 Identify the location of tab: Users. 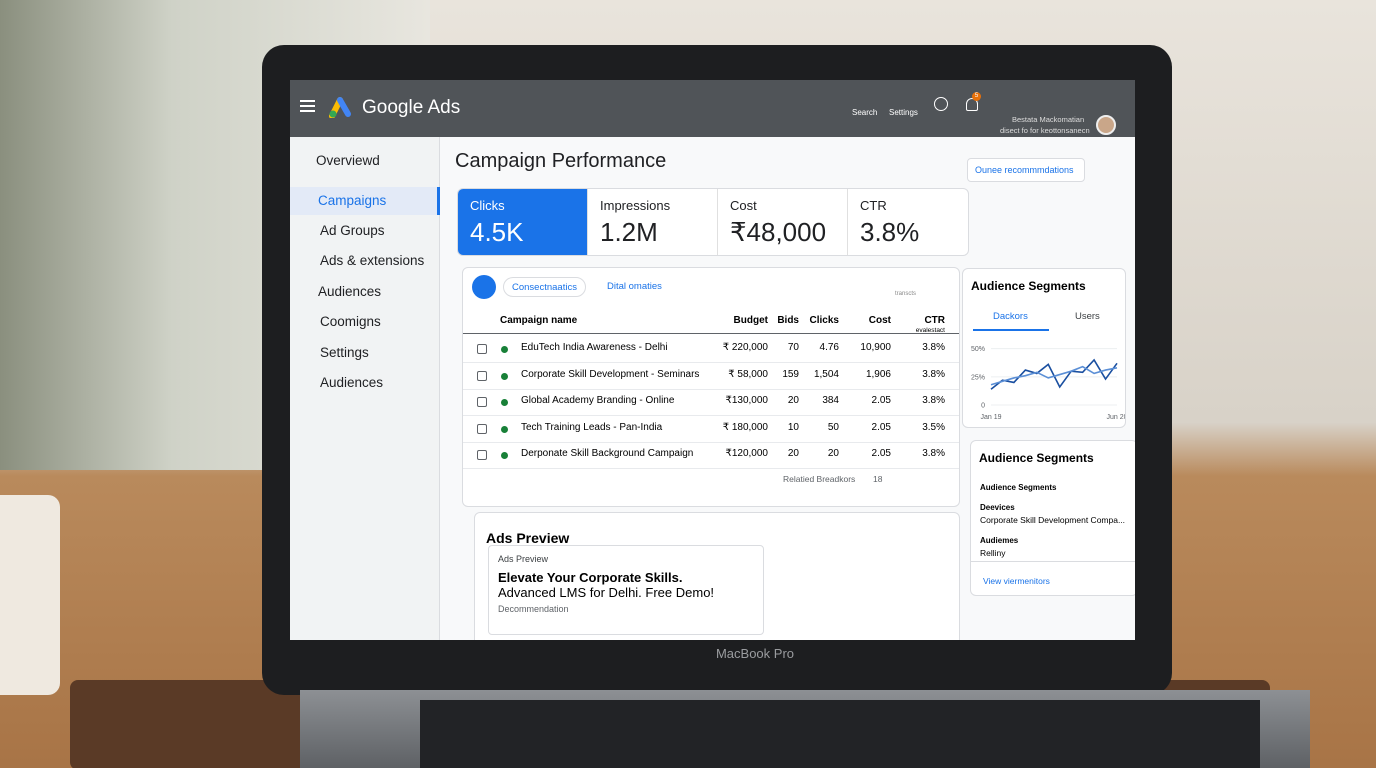
(1087, 316).